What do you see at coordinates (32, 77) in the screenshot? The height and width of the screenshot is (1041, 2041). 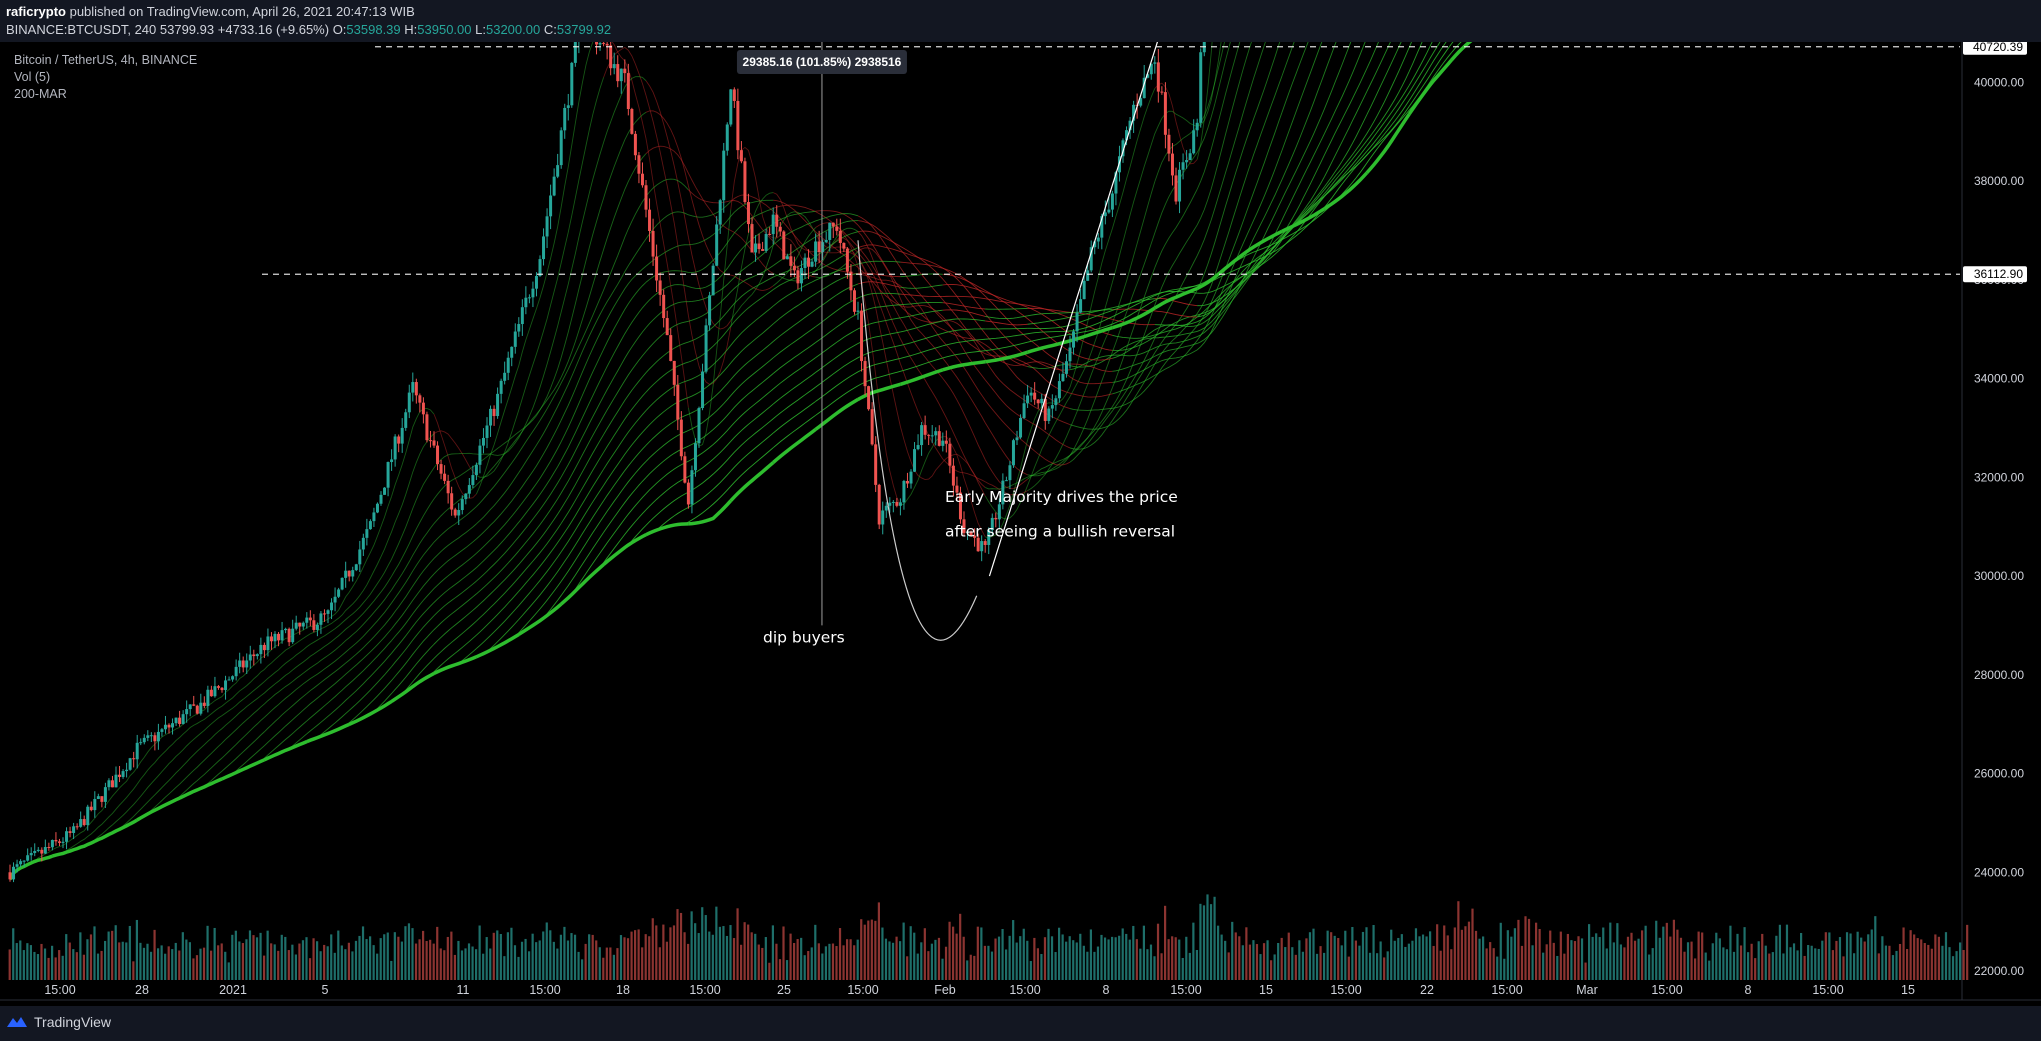 I see `legend-volume: Vol (5)` at bounding box center [32, 77].